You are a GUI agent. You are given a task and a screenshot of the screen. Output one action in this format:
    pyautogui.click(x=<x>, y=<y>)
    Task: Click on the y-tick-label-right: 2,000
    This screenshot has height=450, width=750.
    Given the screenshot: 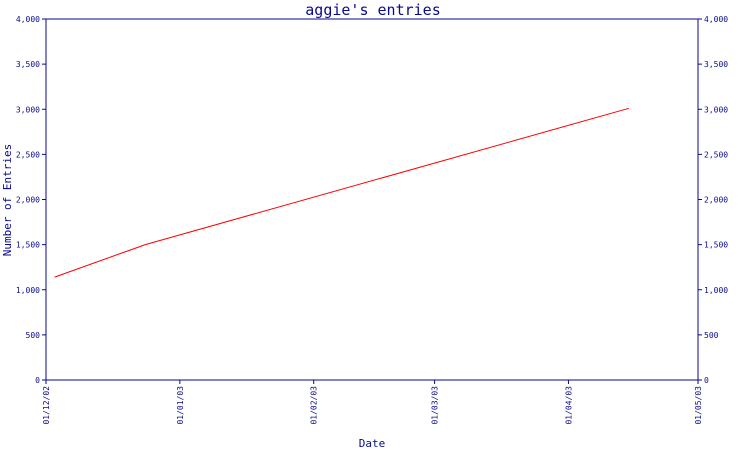 What is the action you would take?
    pyautogui.click(x=716, y=200)
    